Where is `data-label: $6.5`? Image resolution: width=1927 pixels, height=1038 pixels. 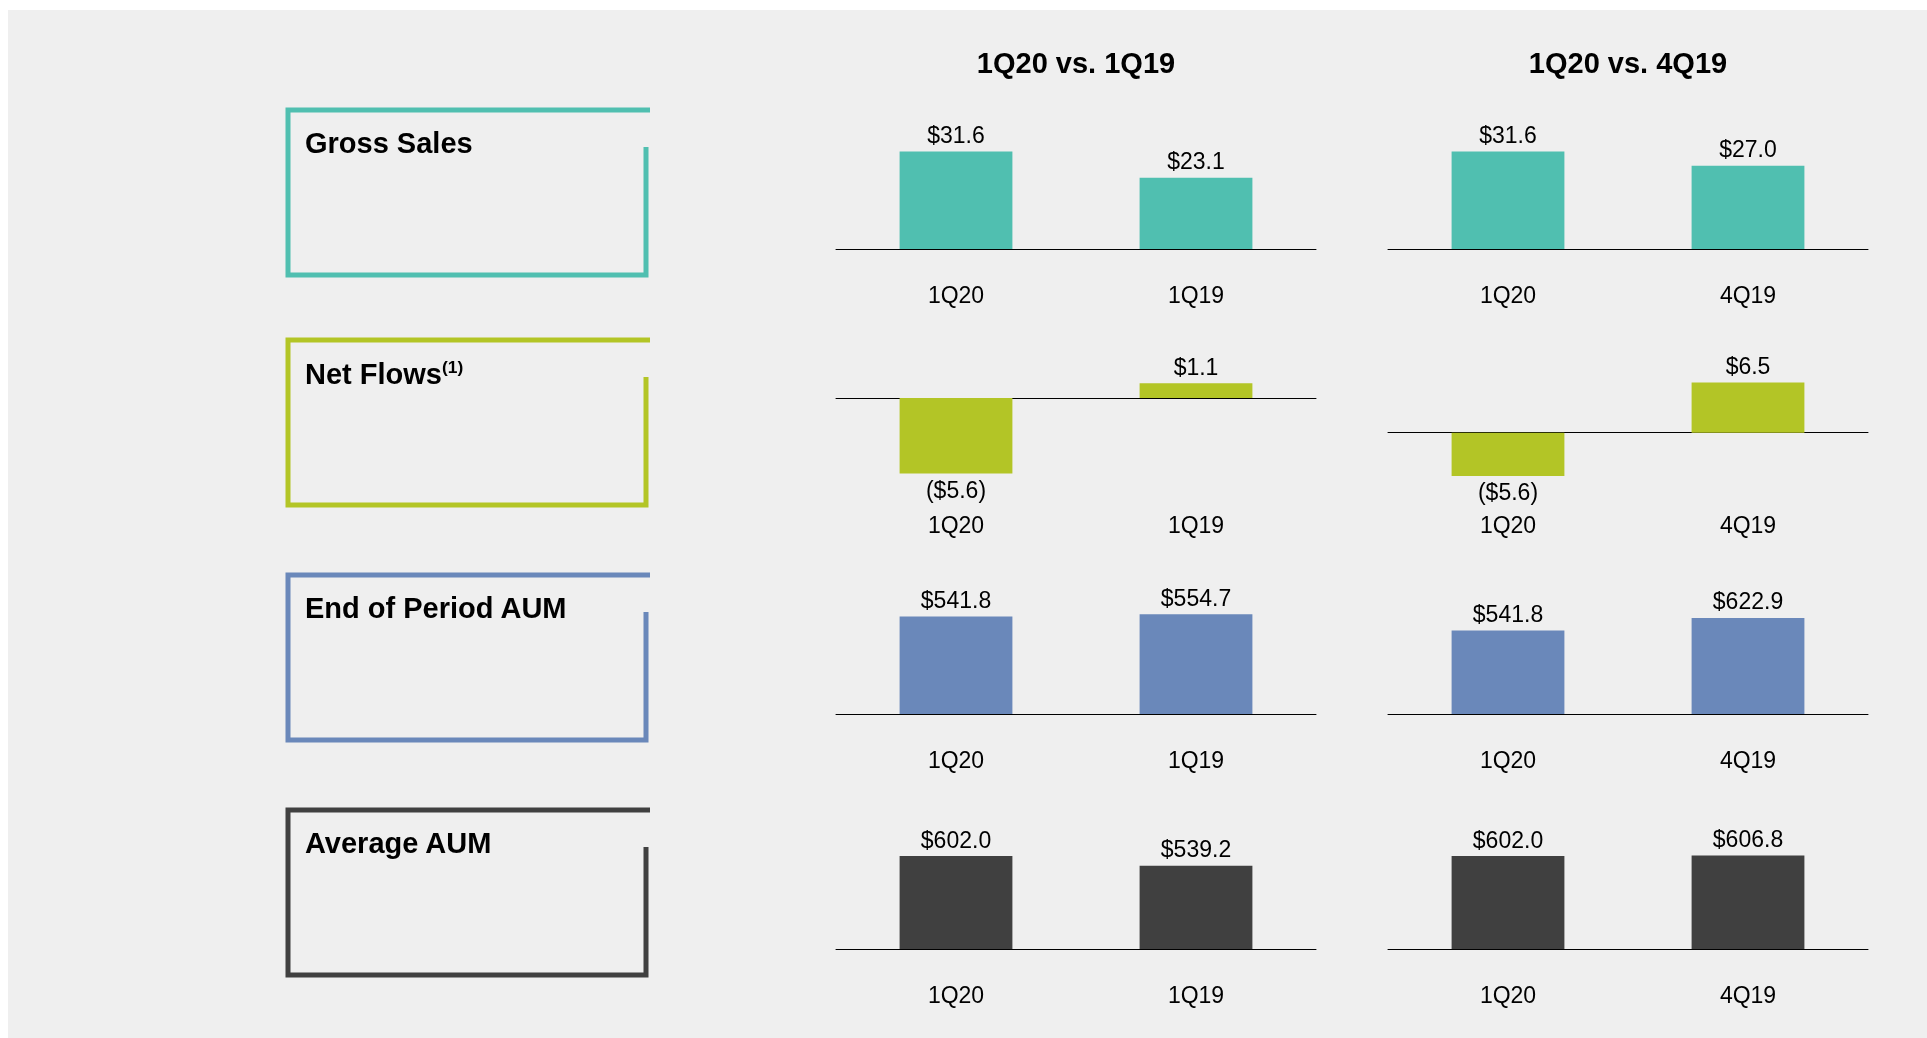
data-label: $6.5 is located at coordinates (1748, 366).